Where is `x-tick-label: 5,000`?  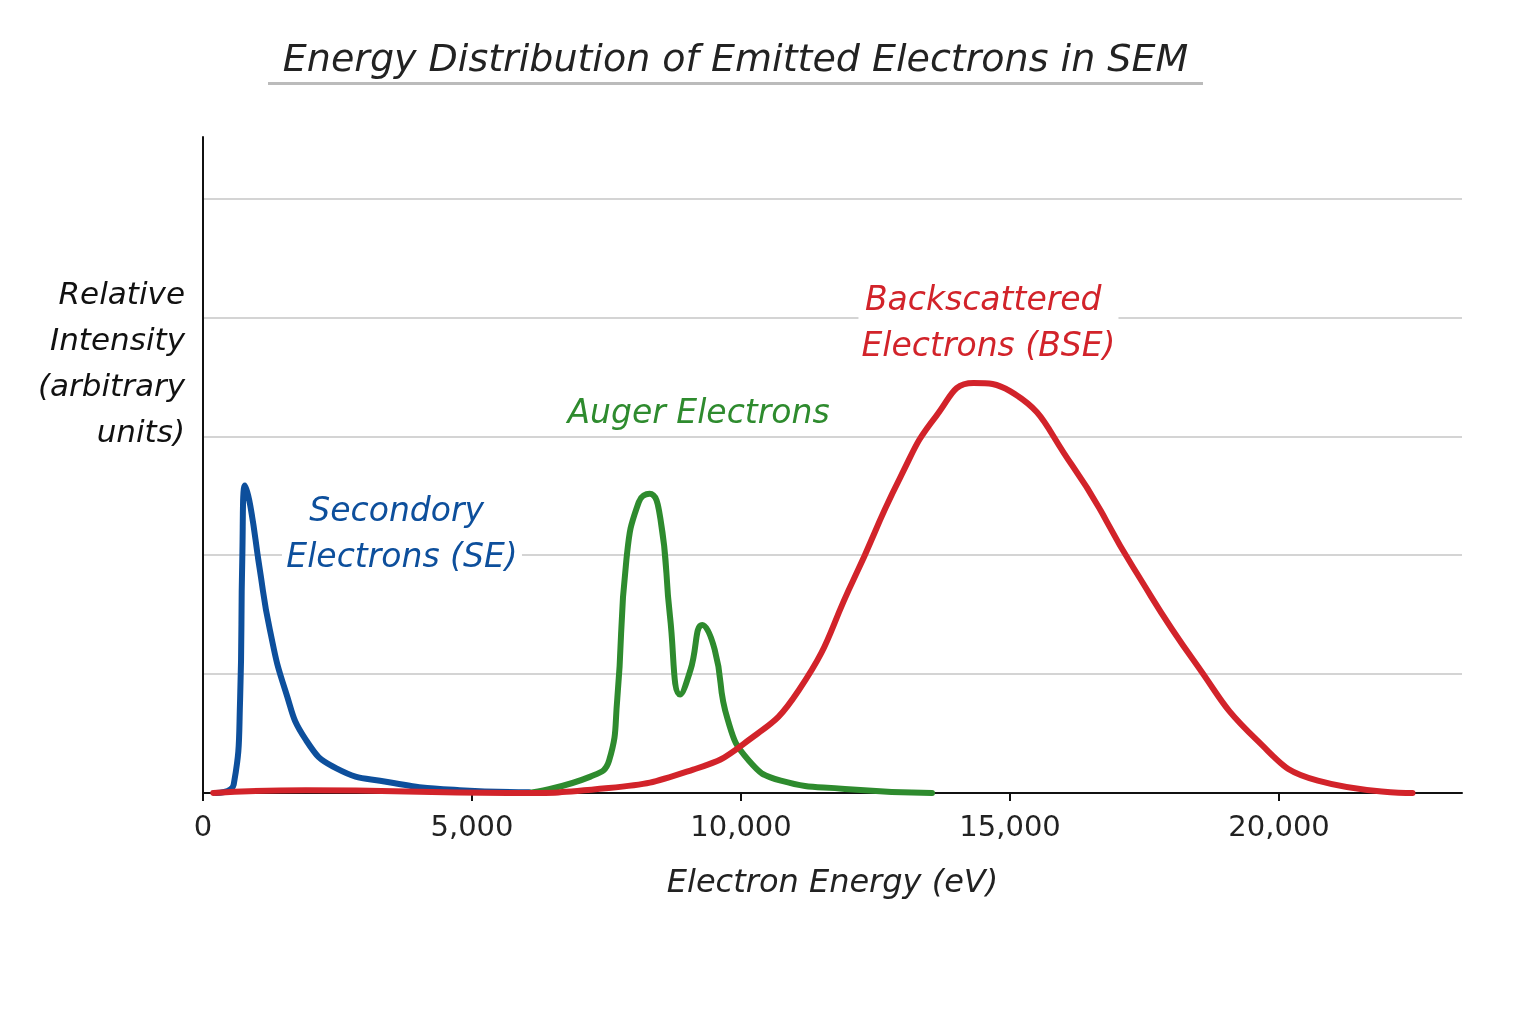 x-tick-label: 5,000 is located at coordinates (472, 825).